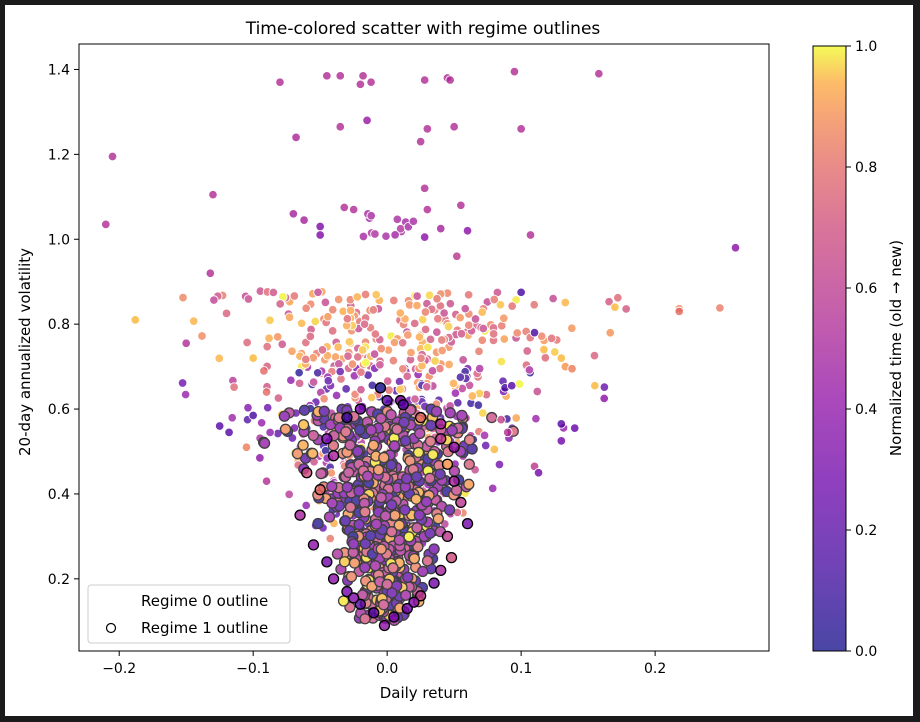 Image resolution: width=920 pixels, height=722 pixels. I want to click on y-tick-label: 0.6, so click(59, 410).